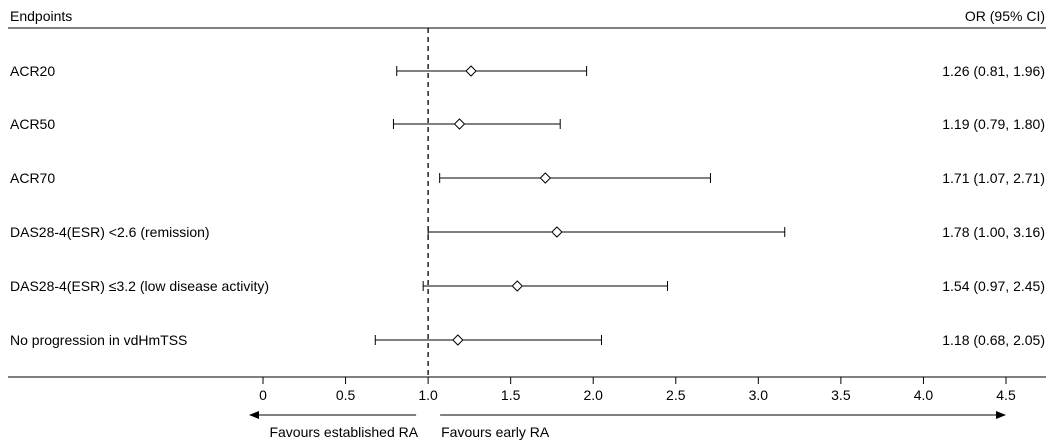 The image size is (1054, 445). I want to click on x-tick-label: 3.5, so click(841, 395).